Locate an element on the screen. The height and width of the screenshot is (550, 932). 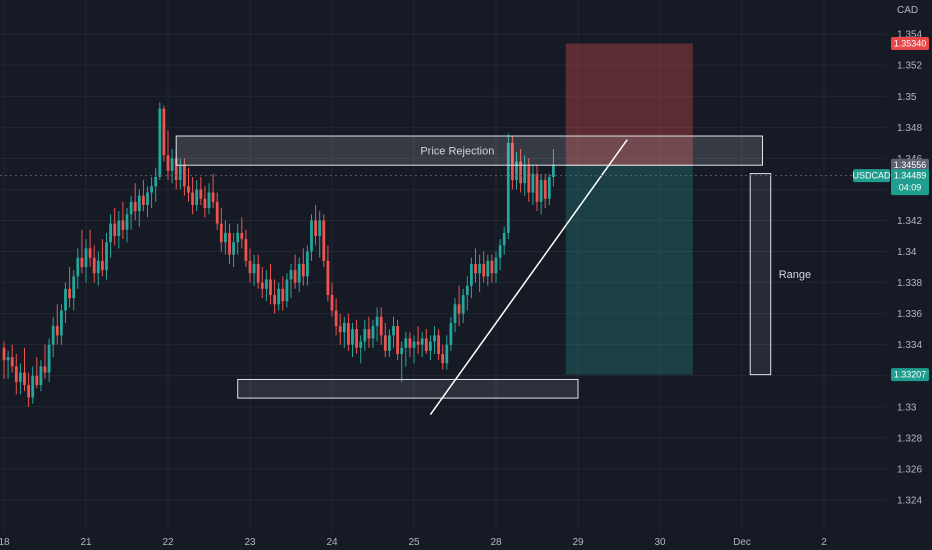
time-axis-panel is located at coordinates (443, 540).